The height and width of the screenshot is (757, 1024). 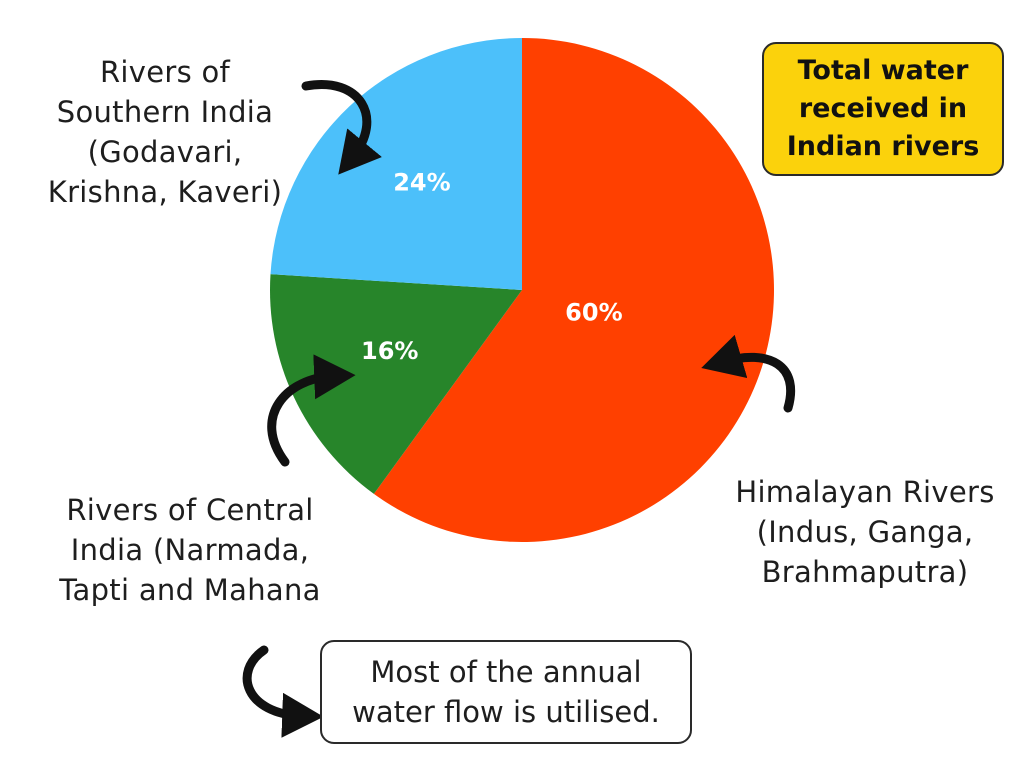 What do you see at coordinates (593, 312) in the screenshot?
I see `slice-percent-label: 60%` at bounding box center [593, 312].